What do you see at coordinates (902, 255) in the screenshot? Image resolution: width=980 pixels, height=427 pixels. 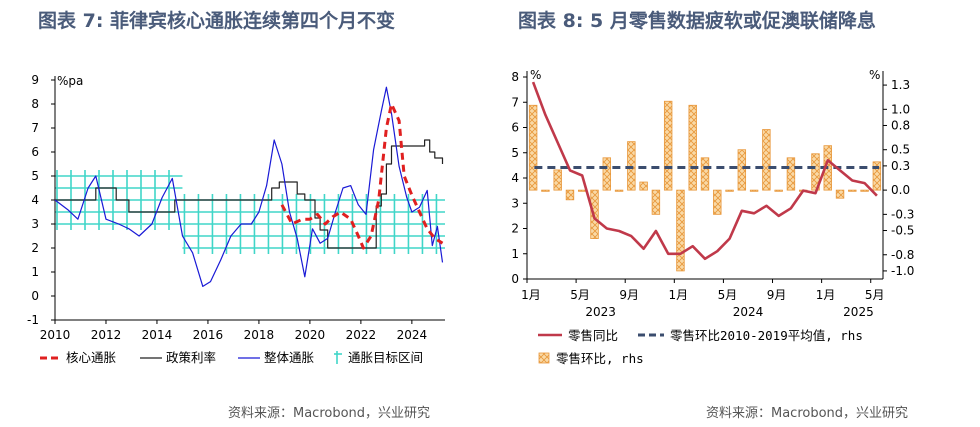 I see `right-y-tick-label: -0.8` at bounding box center [902, 255].